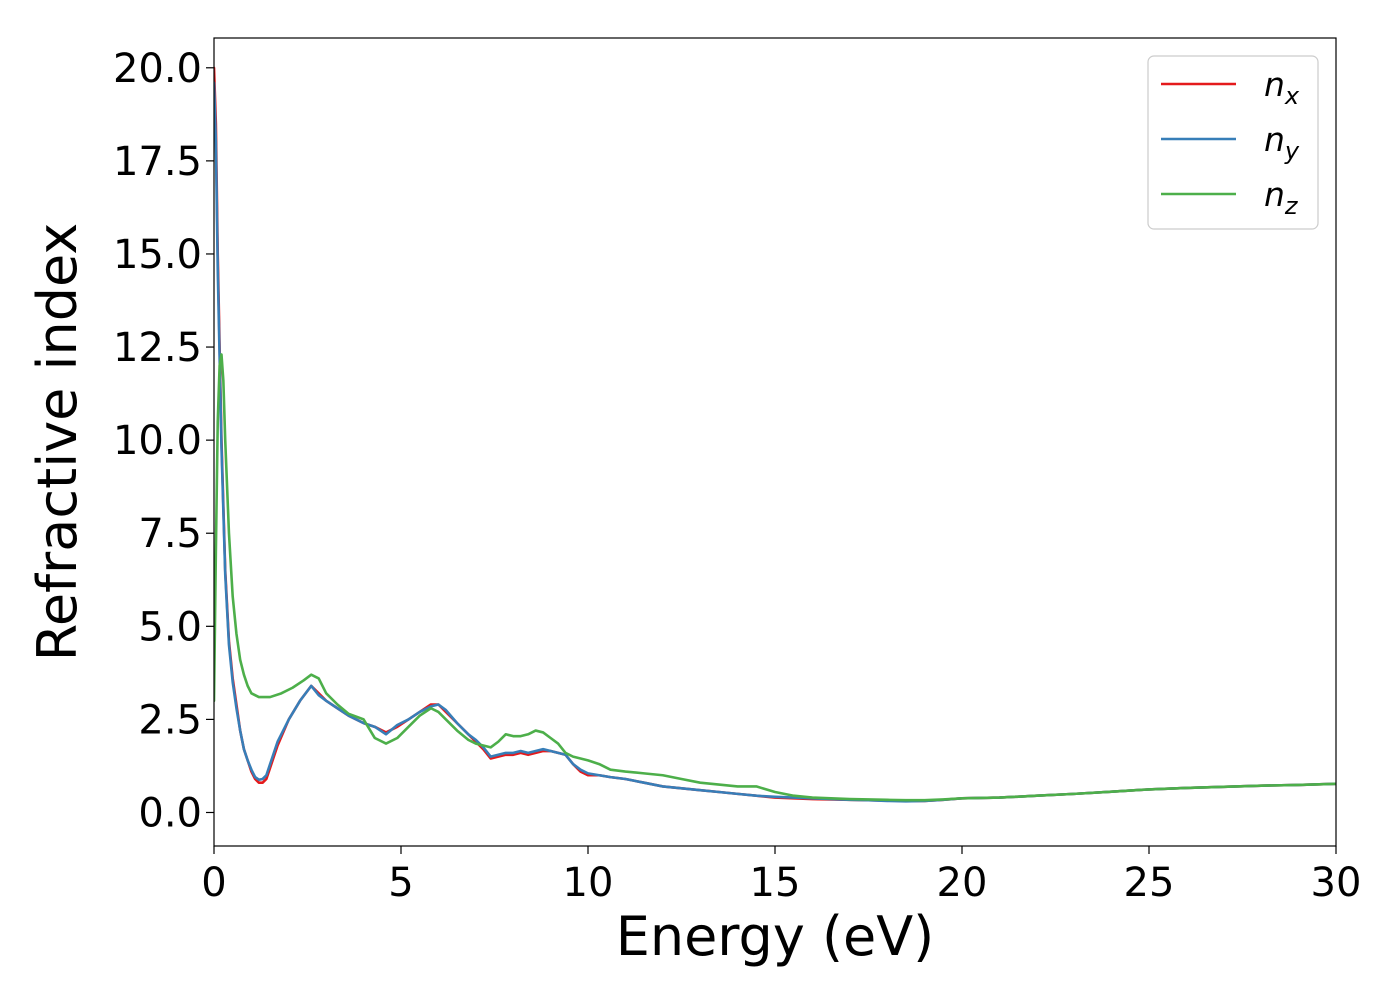 The width and height of the screenshot is (1400, 1000). Describe the element at coordinates (157, 255) in the screenshot. I see `y-tick-label: 15.0` at that location.